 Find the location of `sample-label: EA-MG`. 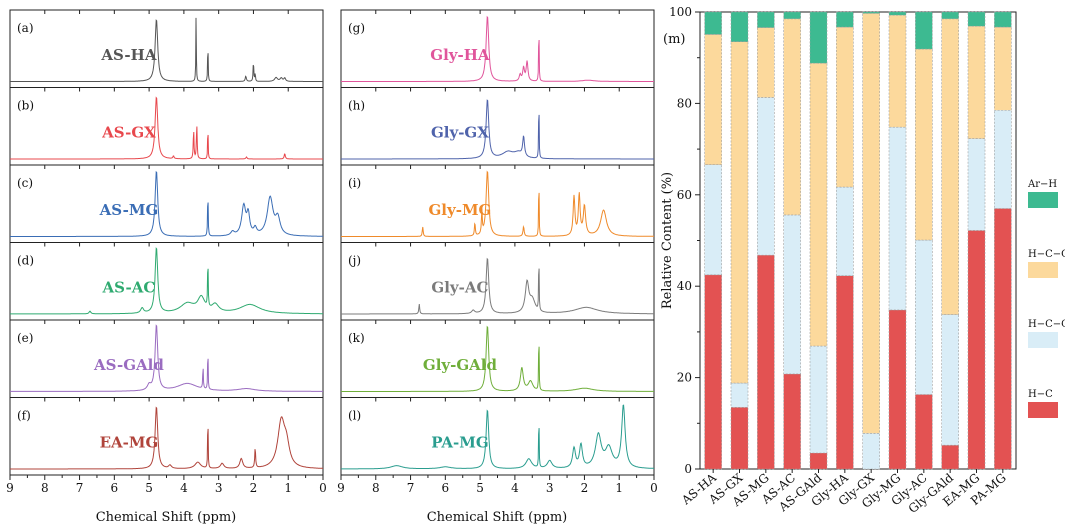

sample-label: EA-MG is located at coordinates (129, 443).